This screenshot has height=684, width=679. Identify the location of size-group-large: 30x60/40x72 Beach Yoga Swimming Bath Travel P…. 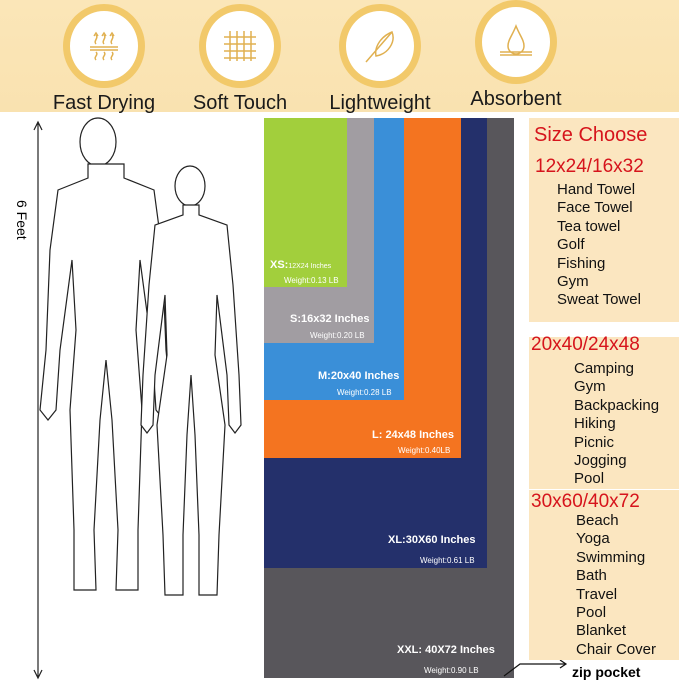
(604, 575).